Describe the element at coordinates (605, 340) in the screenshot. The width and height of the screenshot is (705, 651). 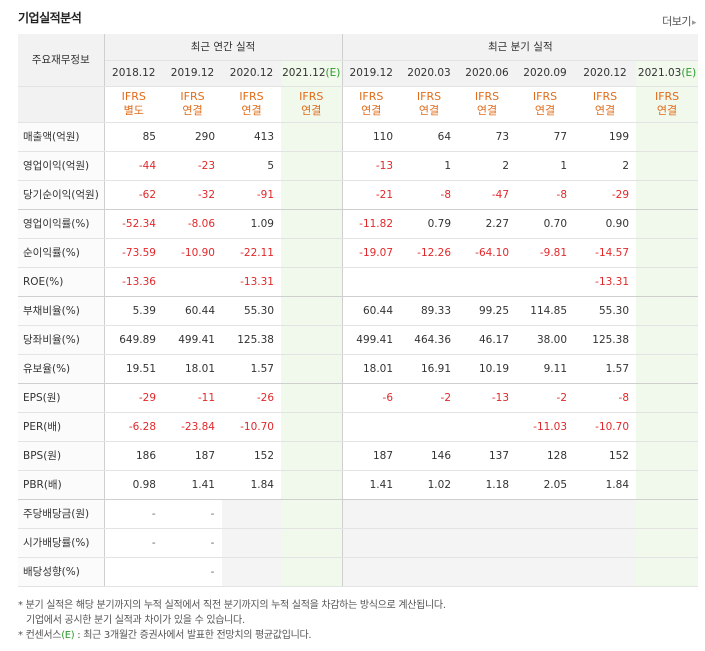
I see `value-cell: 125.38` at that location.